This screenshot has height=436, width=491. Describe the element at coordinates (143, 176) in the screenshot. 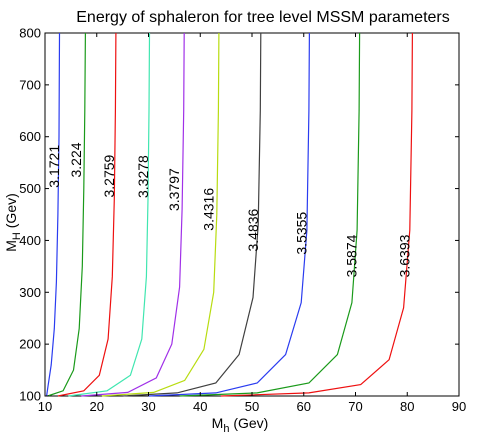

I see `contour-label-4: 3.3278` at that location.